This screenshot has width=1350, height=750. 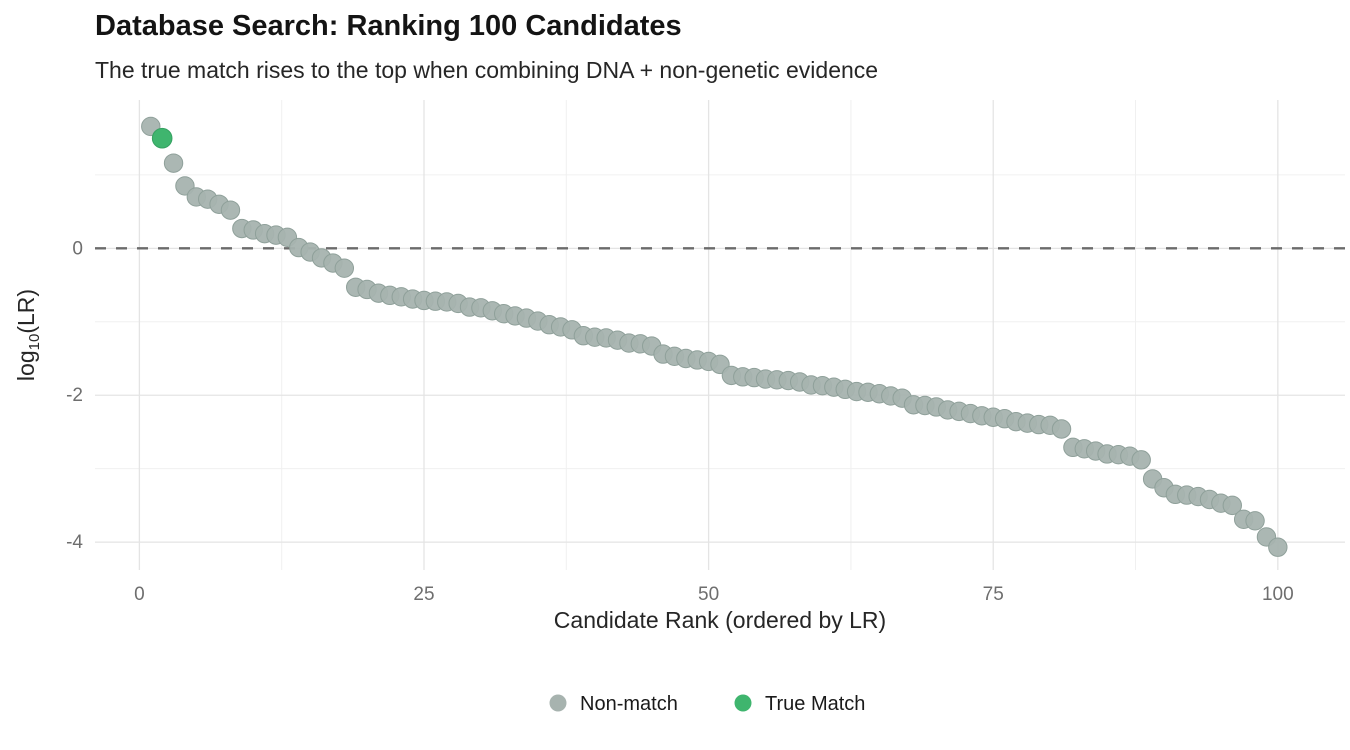 I want to click on legend-dot-true-match, so click(x=743, y=703).